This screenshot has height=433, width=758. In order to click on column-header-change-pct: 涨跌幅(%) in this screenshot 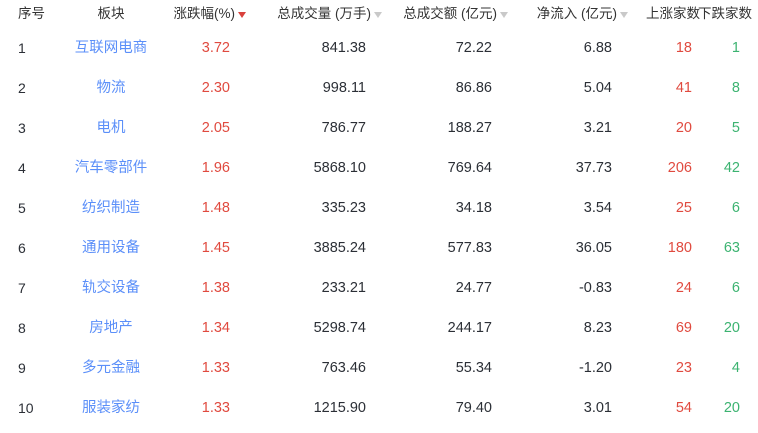, I will do `click(215, 14)`.